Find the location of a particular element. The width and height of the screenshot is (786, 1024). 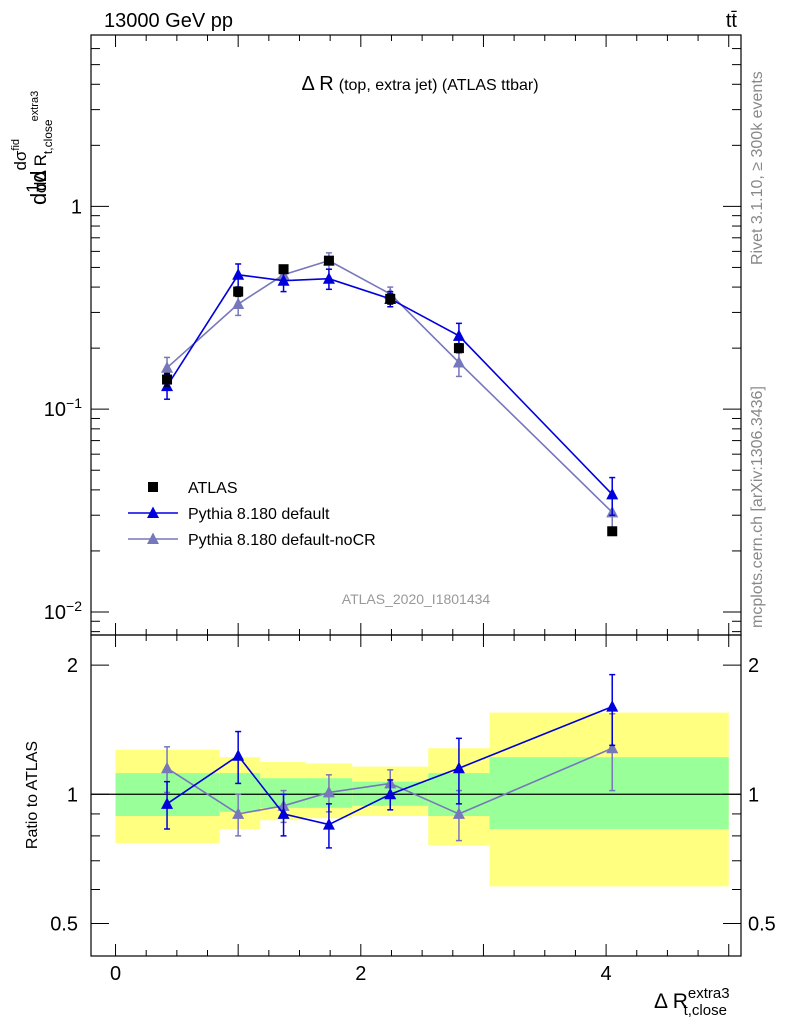

legend-label-2: Pythia 8.180 default-noCR is located at coordinates (282, 540).